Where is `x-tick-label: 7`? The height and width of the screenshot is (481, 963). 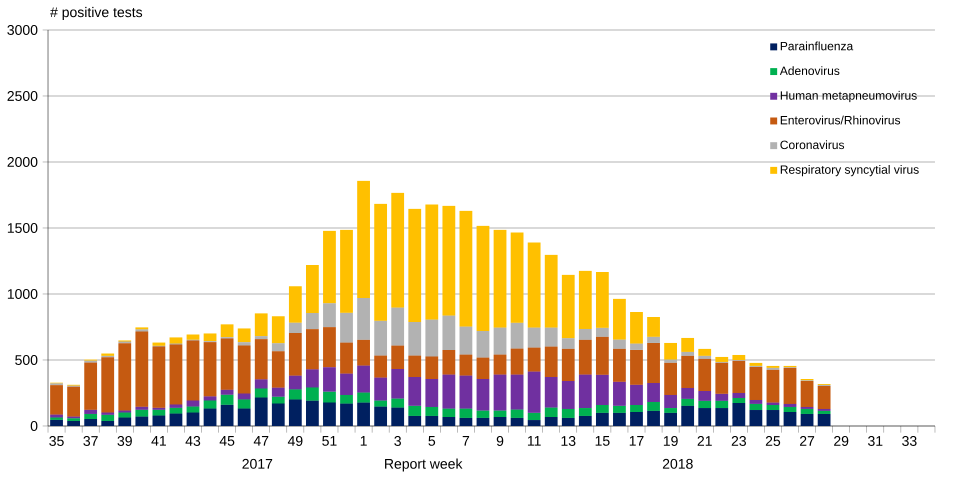 x-tick-label: 7 is located at coordinates (466, 441).